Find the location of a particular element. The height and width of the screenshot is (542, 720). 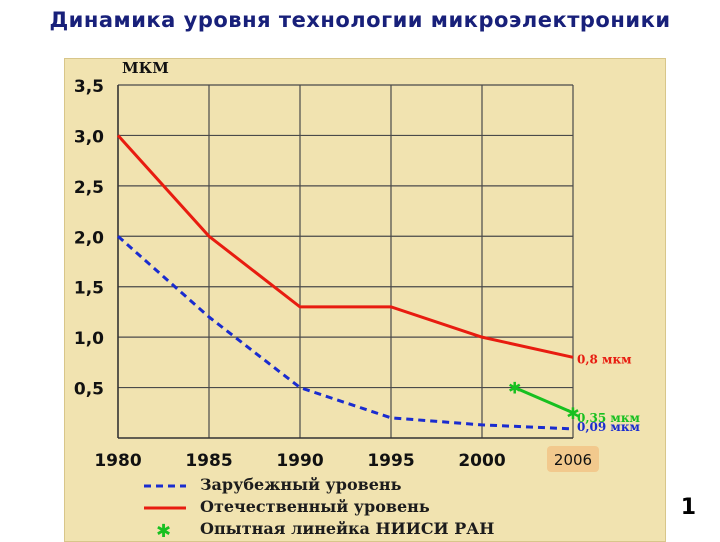

legend-label: Зарубежный уровень is located at coordinates (301, 484).